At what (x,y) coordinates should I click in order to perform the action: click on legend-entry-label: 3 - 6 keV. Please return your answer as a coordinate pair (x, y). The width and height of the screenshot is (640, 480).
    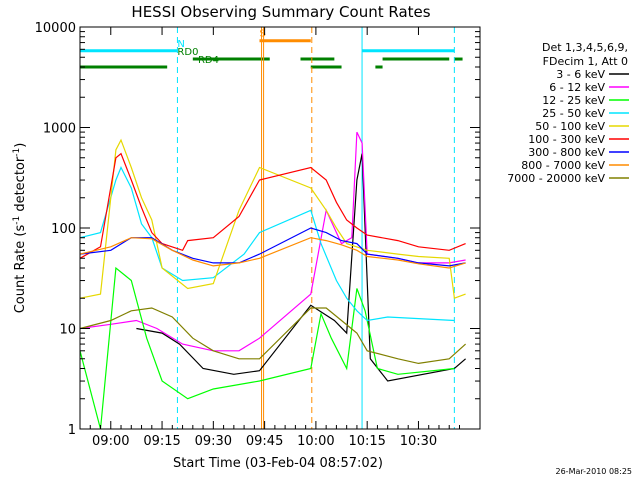
    Looking at the image, I should click on (580, 74).